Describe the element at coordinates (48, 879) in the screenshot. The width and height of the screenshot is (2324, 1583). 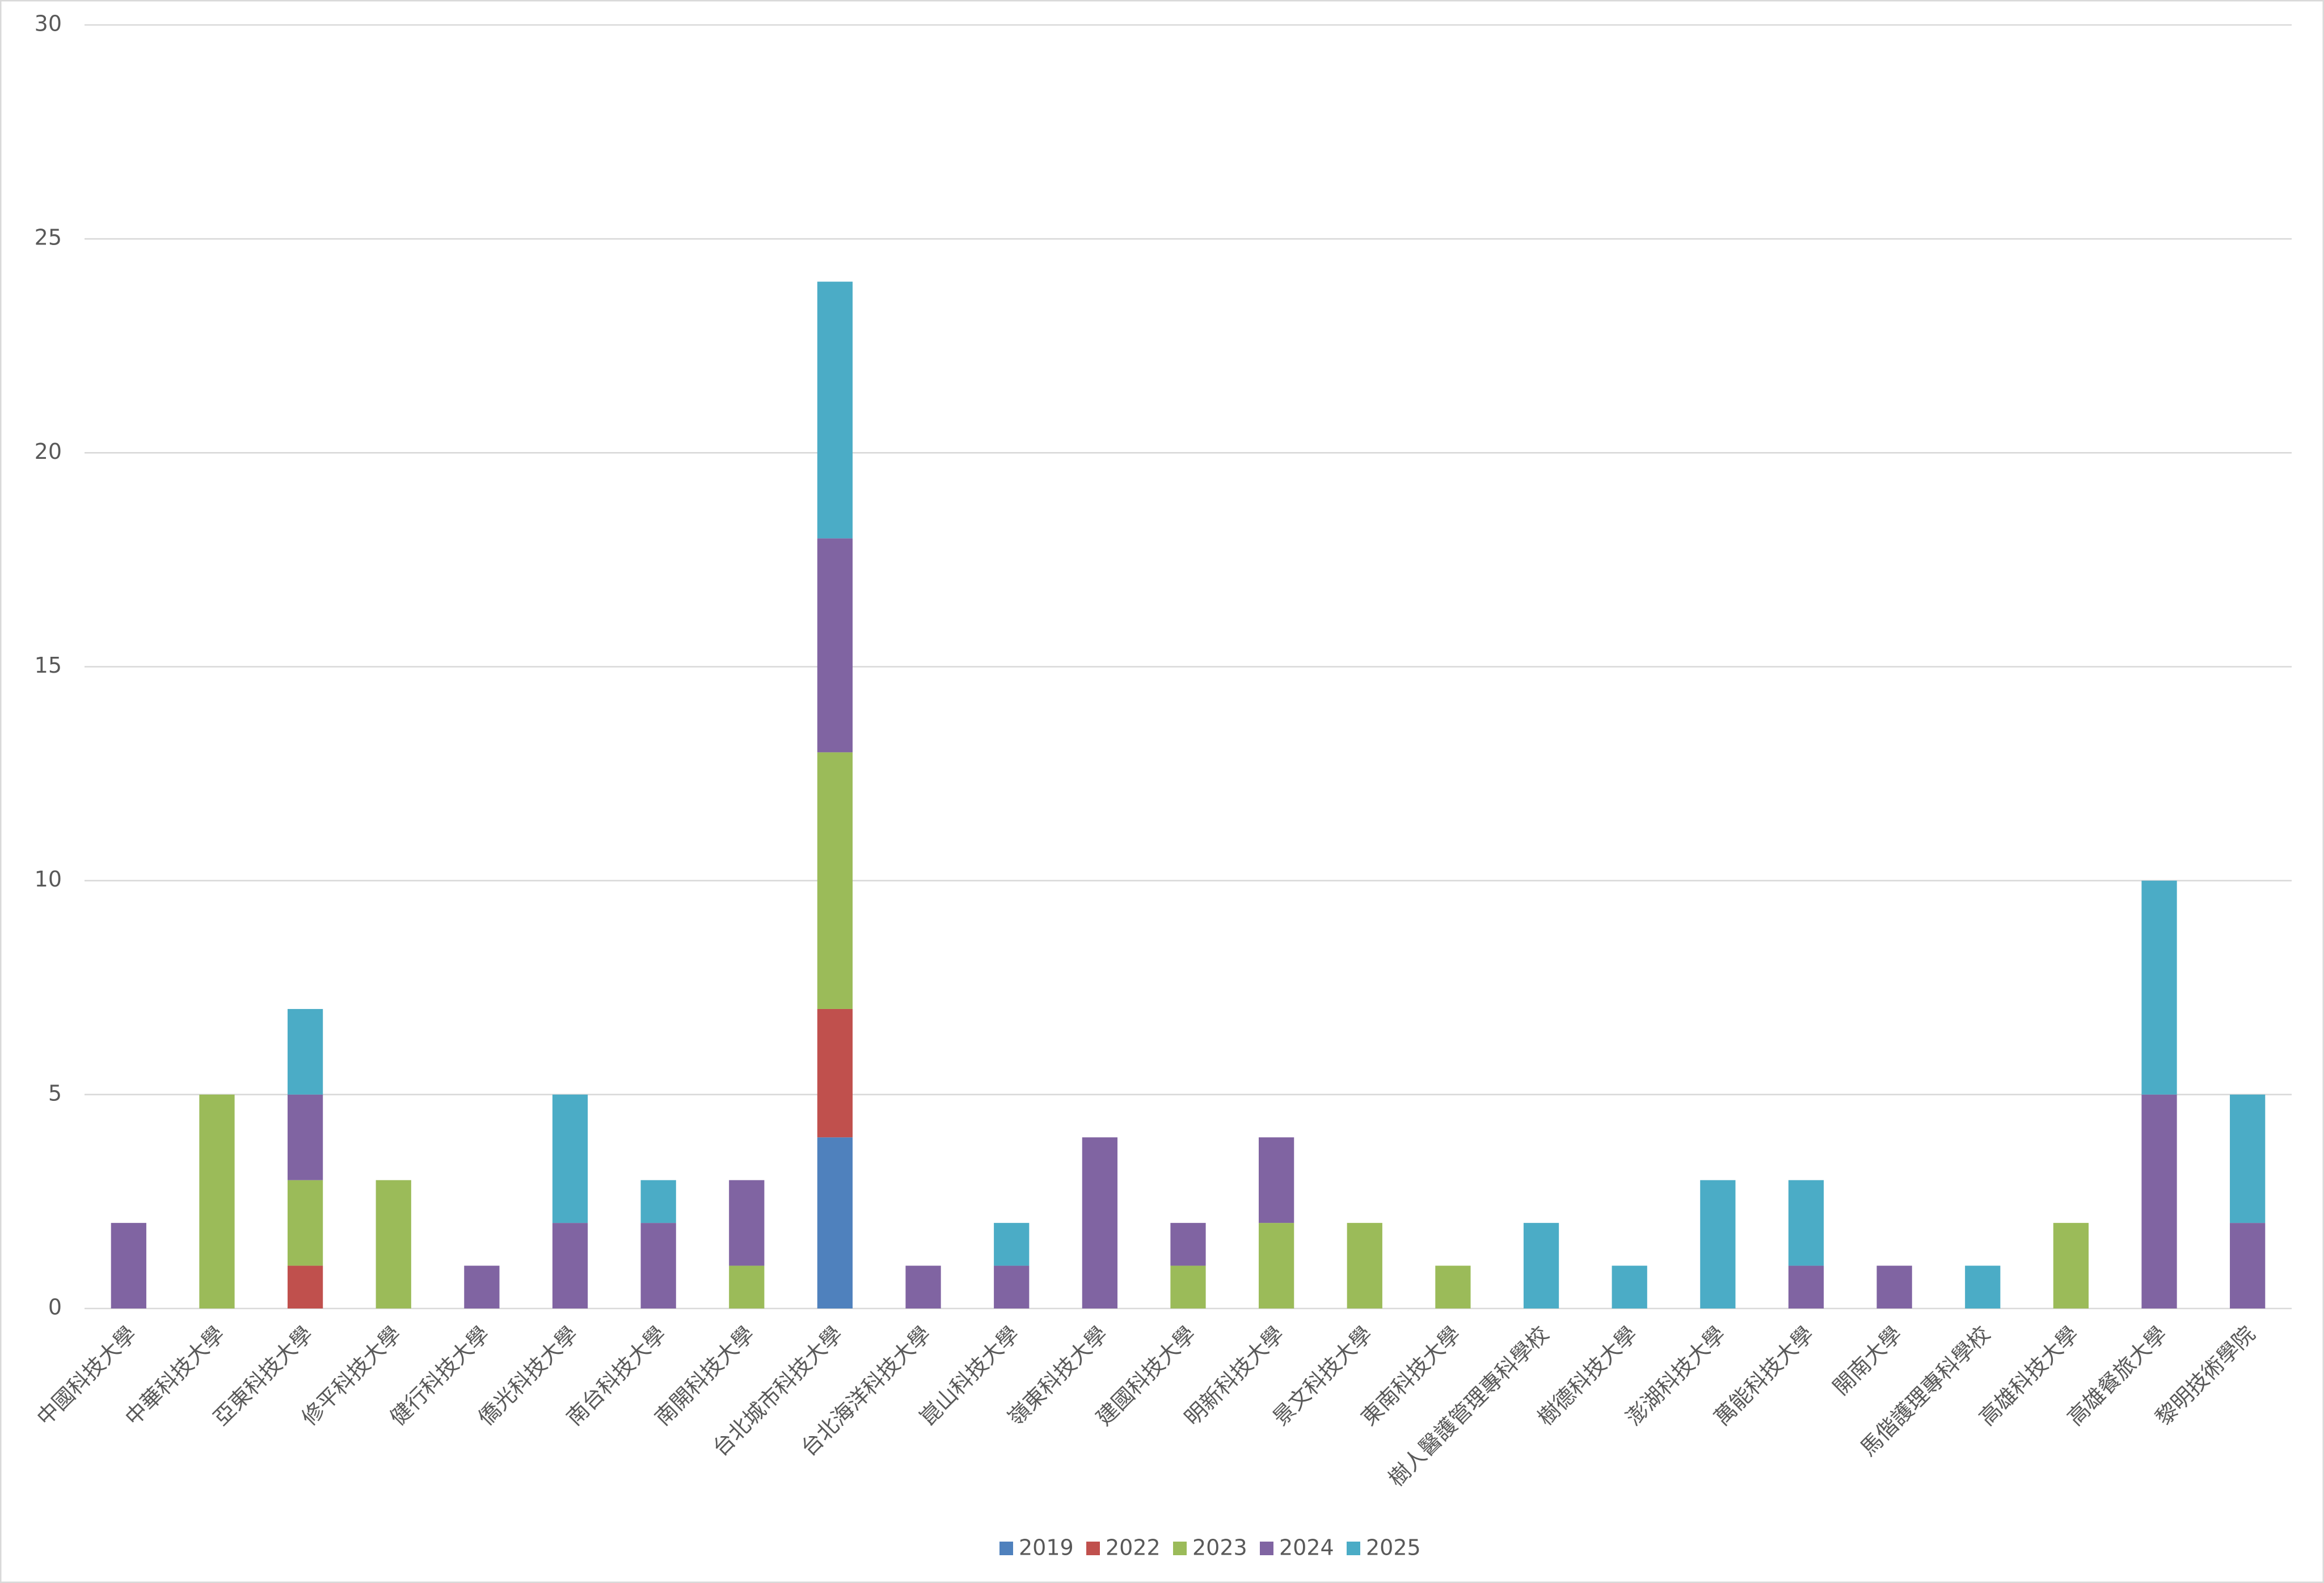
I see `y-tick-label: 10` at that location.